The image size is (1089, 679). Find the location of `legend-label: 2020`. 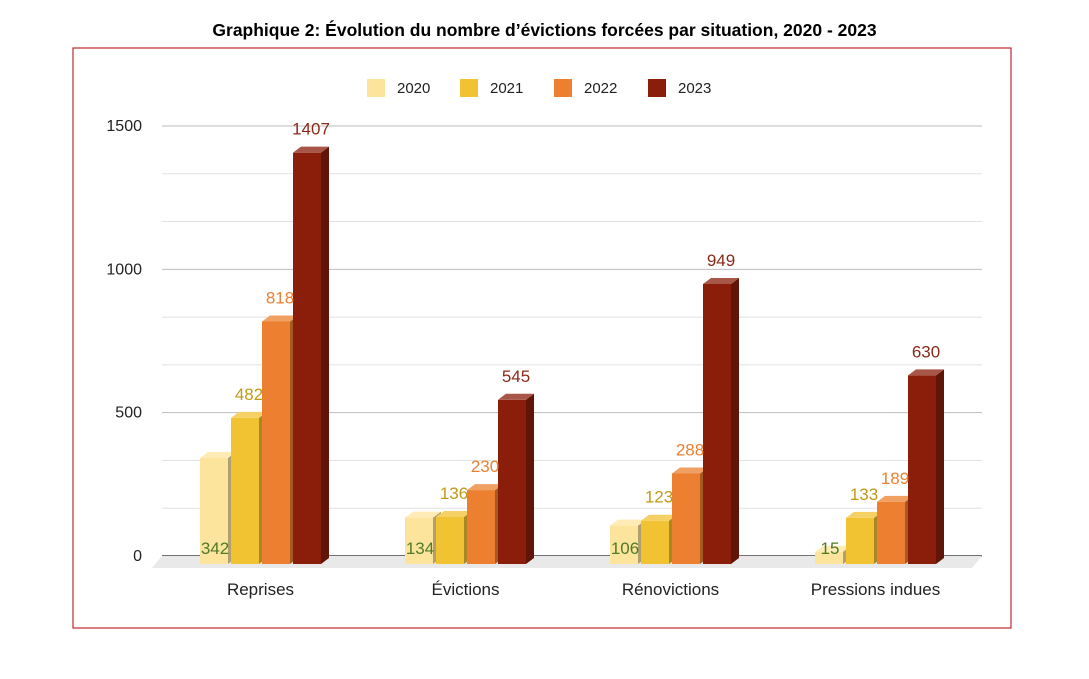

legend-label: 2020 is located at coordinates (413, 88).